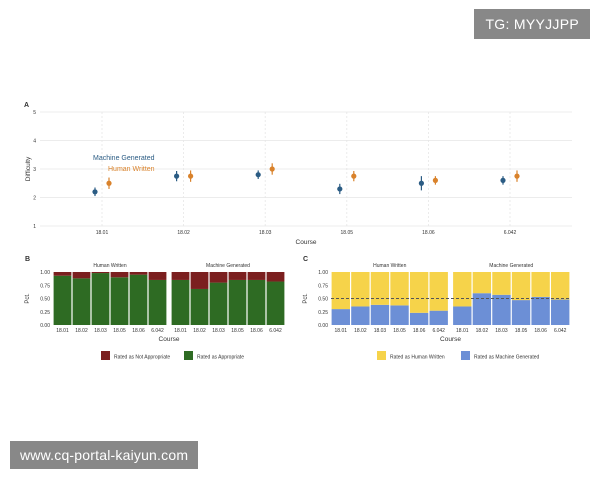 The width and height of the screenshot is (600, 480). I want to click on panel-a-xtick-label: 18.01, so click(102, 233).